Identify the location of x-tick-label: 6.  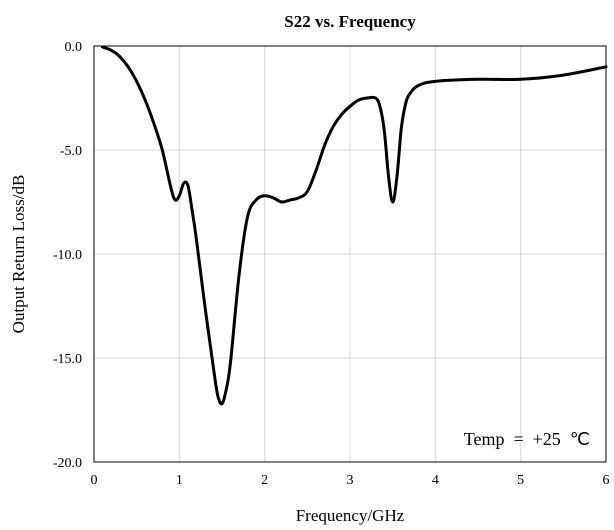
(606, 480).